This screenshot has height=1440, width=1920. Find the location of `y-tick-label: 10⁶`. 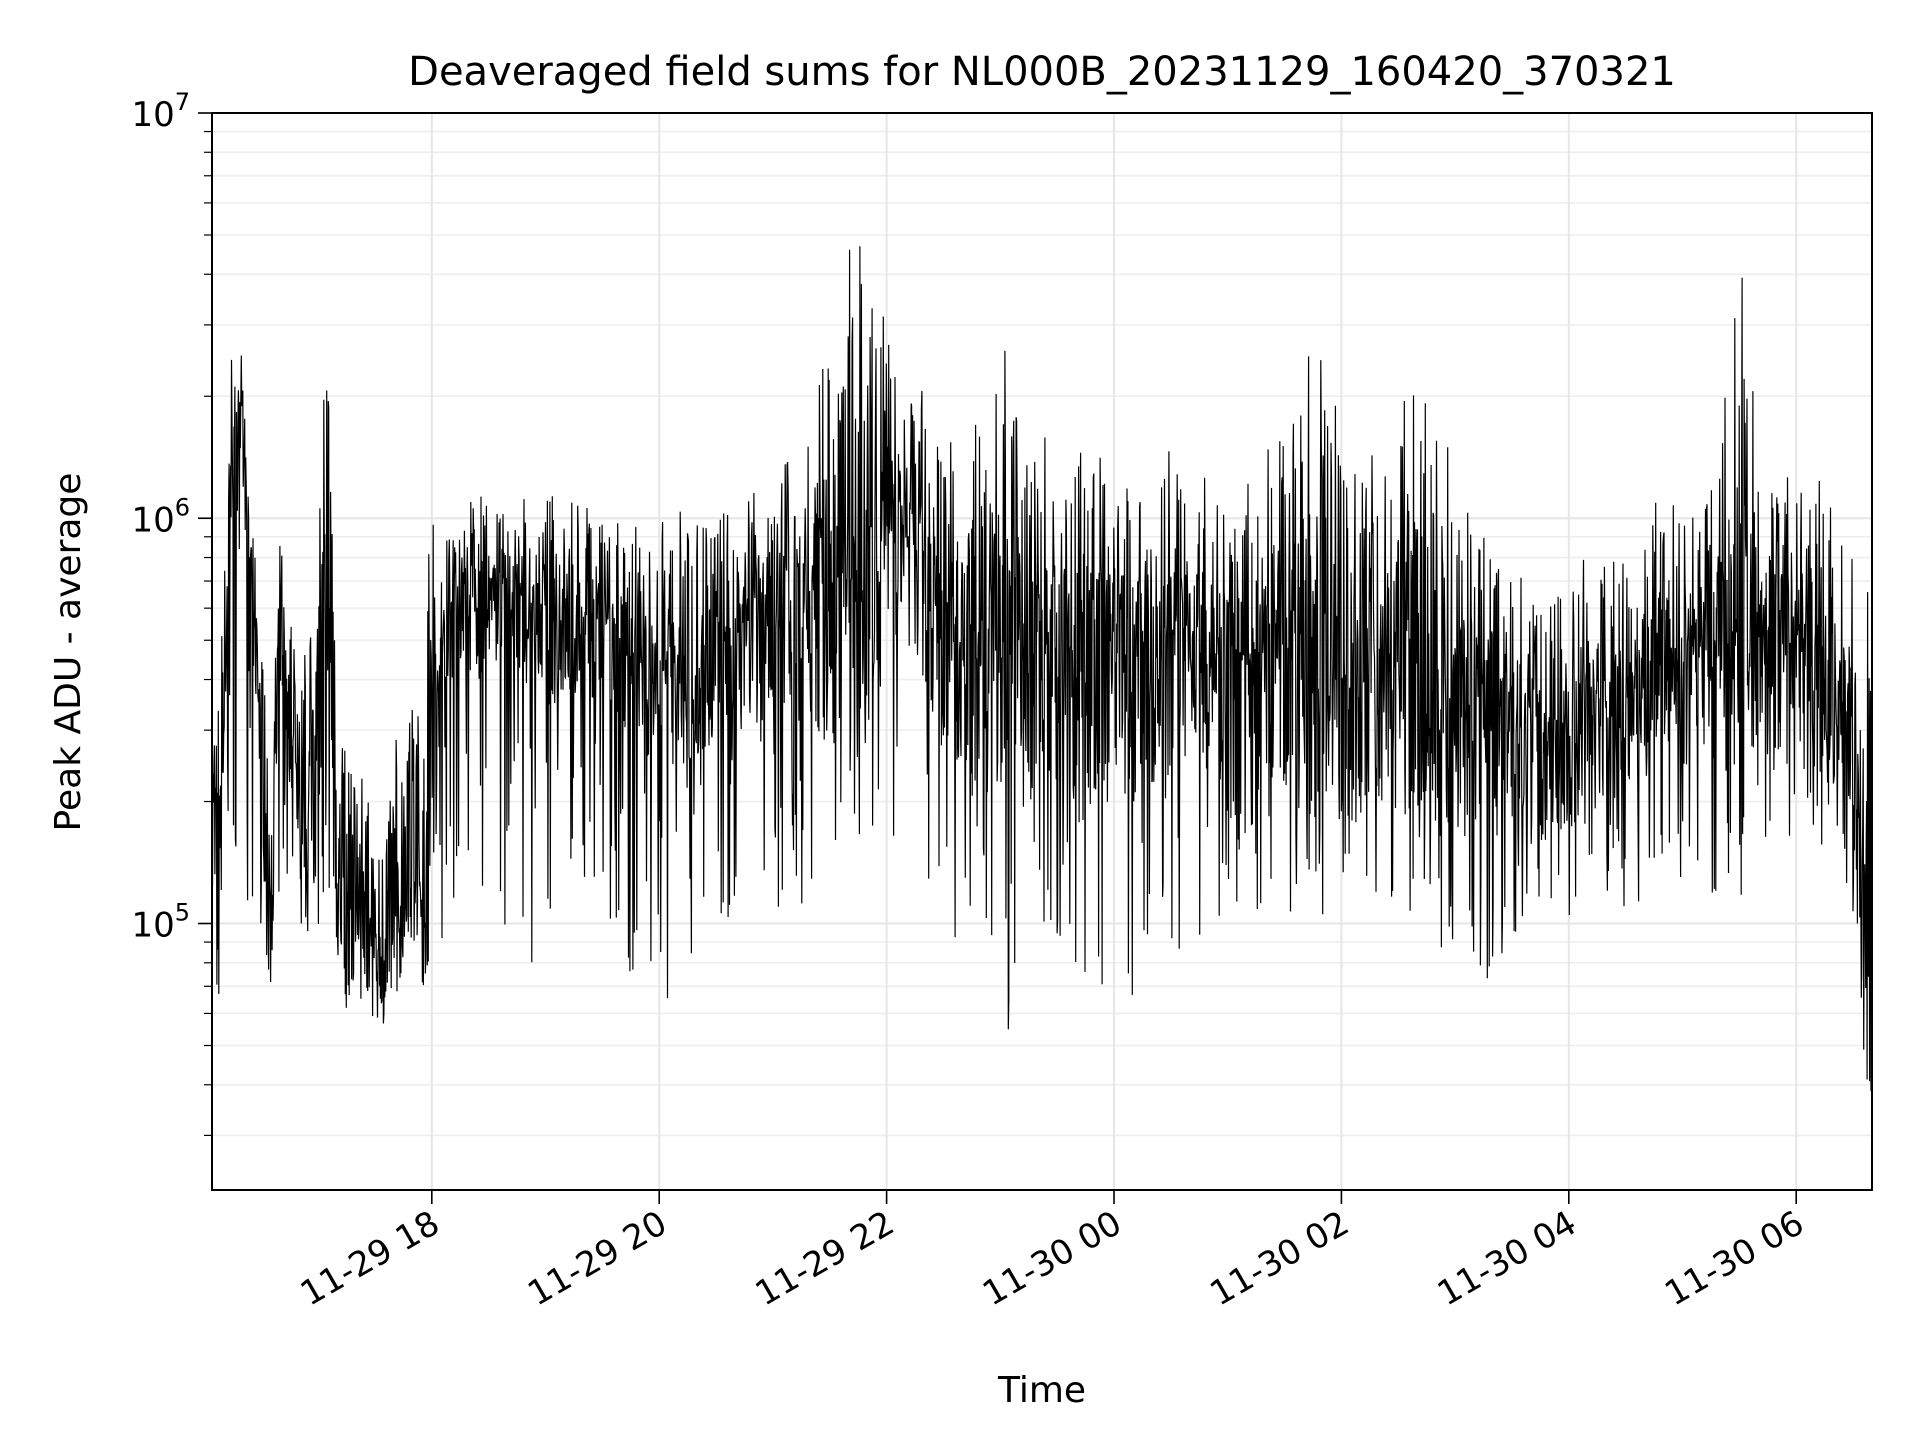

y-tick-label: 10⁶ is located at coordinates (160, 516).